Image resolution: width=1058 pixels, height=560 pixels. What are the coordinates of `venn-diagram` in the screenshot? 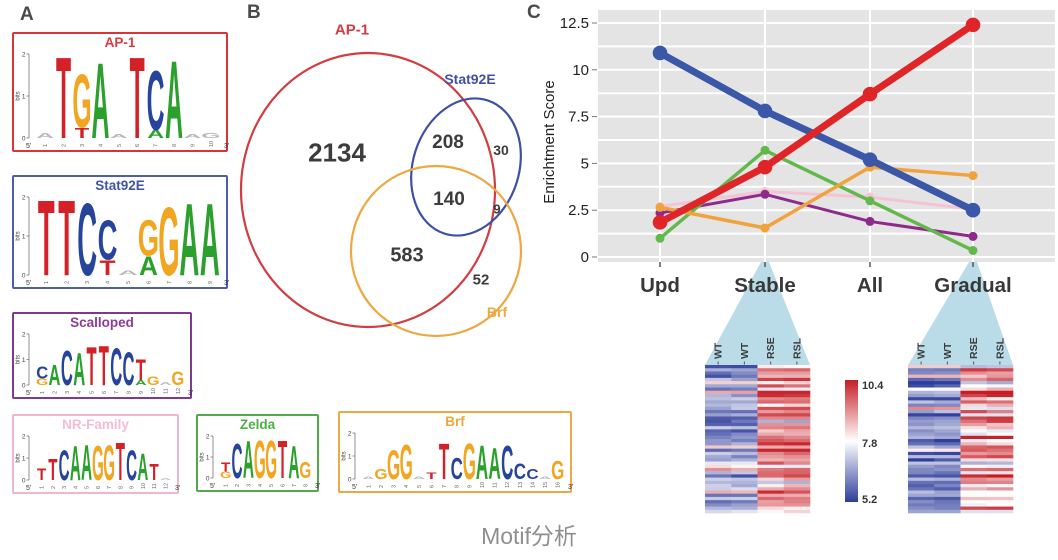 It's located at (381, 194).